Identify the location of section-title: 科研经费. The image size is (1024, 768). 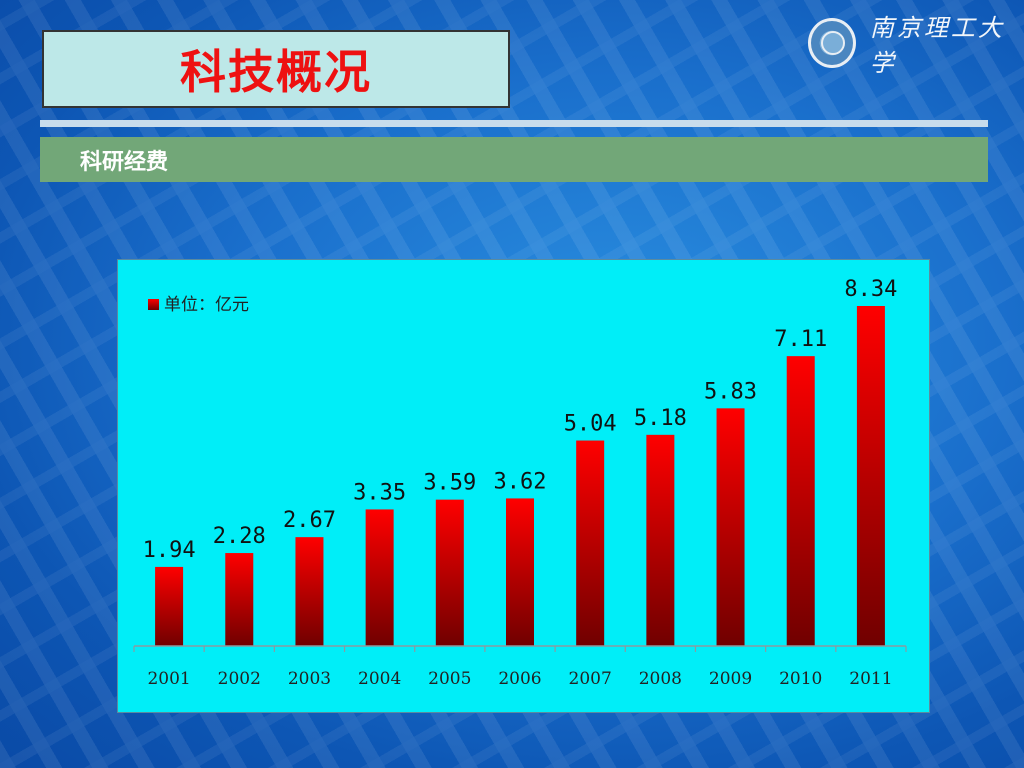
(124, 162).